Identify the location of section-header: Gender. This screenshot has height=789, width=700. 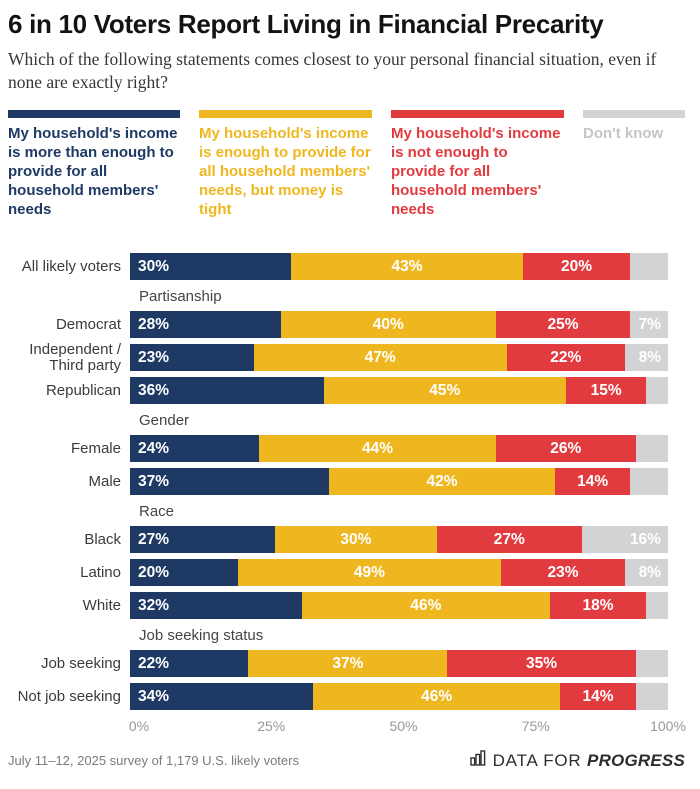
(164, 420).